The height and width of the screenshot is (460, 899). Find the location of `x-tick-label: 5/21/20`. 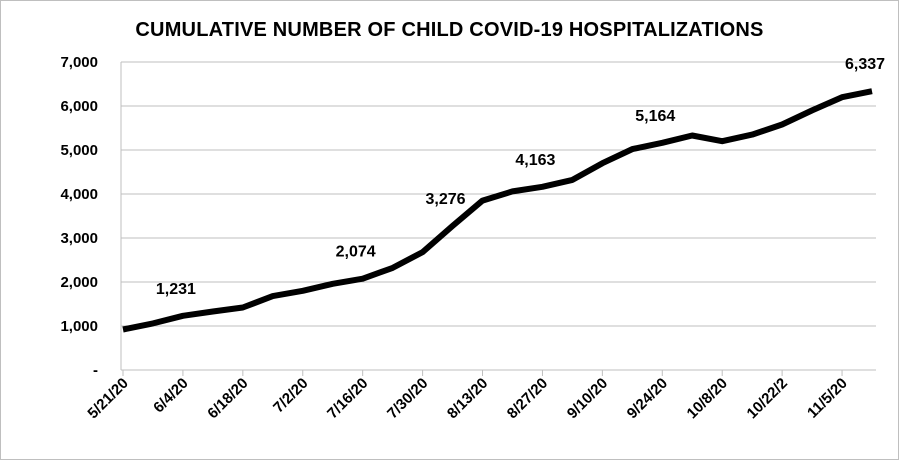

x-tick-label: 5/21/20 is located at coordinates (107, 398).